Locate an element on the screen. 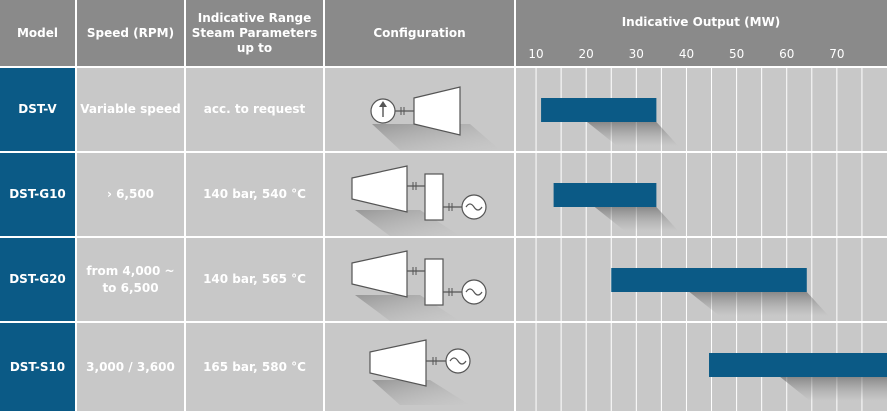  row-4-speed-line1: 3,000 / 3,600 is located at coordinates (130, 366).